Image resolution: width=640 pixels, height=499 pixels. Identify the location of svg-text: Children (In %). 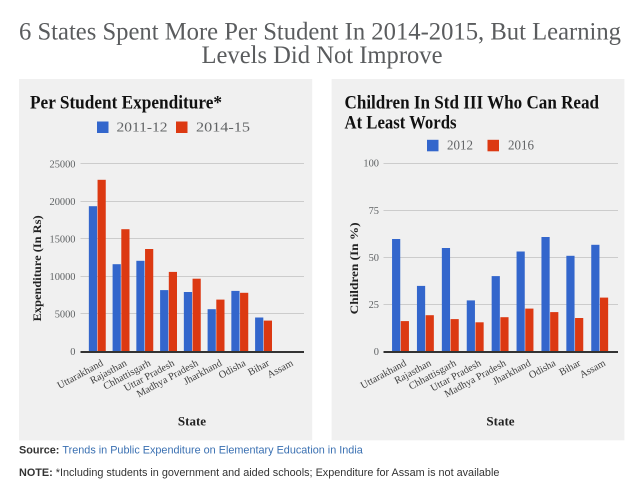
(354, 268).